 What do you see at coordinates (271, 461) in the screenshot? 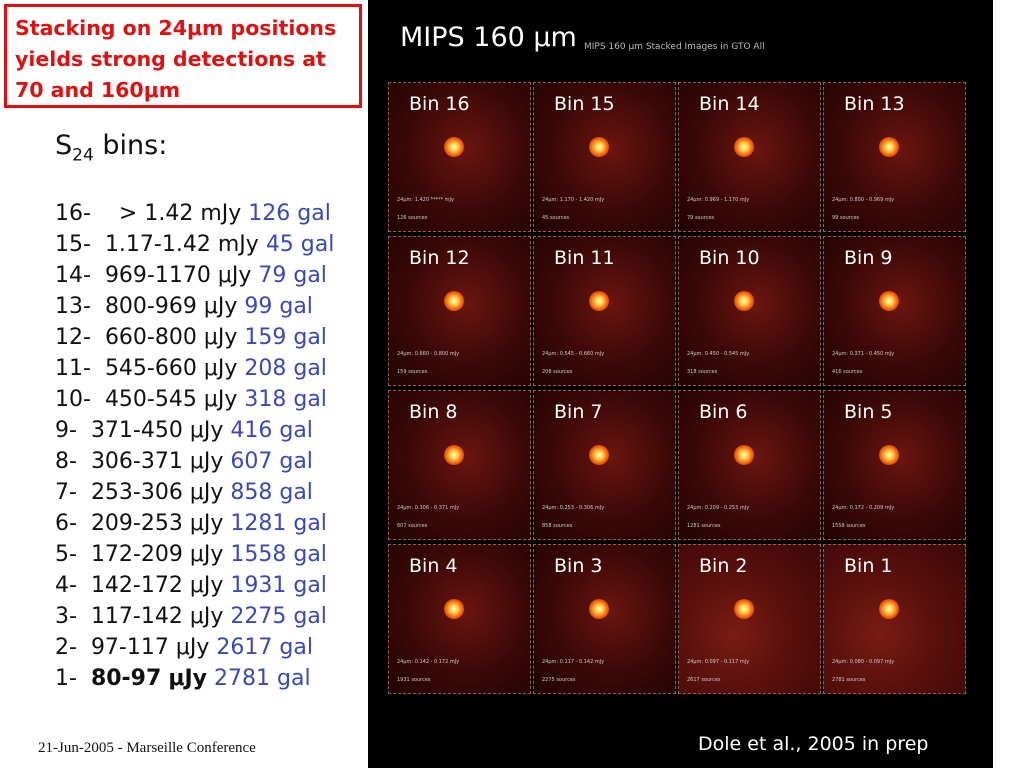
I see `bin-gal-count: 607 gal` at bounding box center [271, 461].